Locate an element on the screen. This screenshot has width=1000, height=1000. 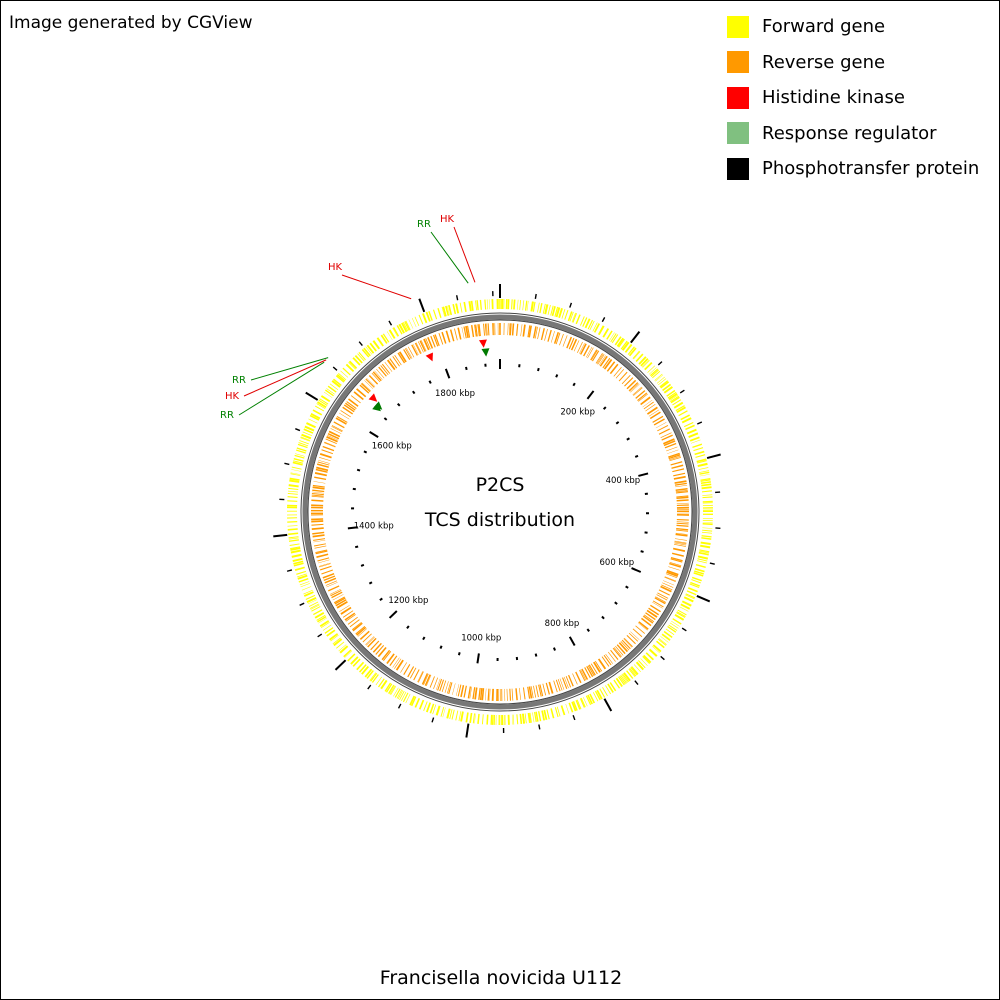
legend-label-forward-gene: Forward gene is located at coordinates (824, 27).